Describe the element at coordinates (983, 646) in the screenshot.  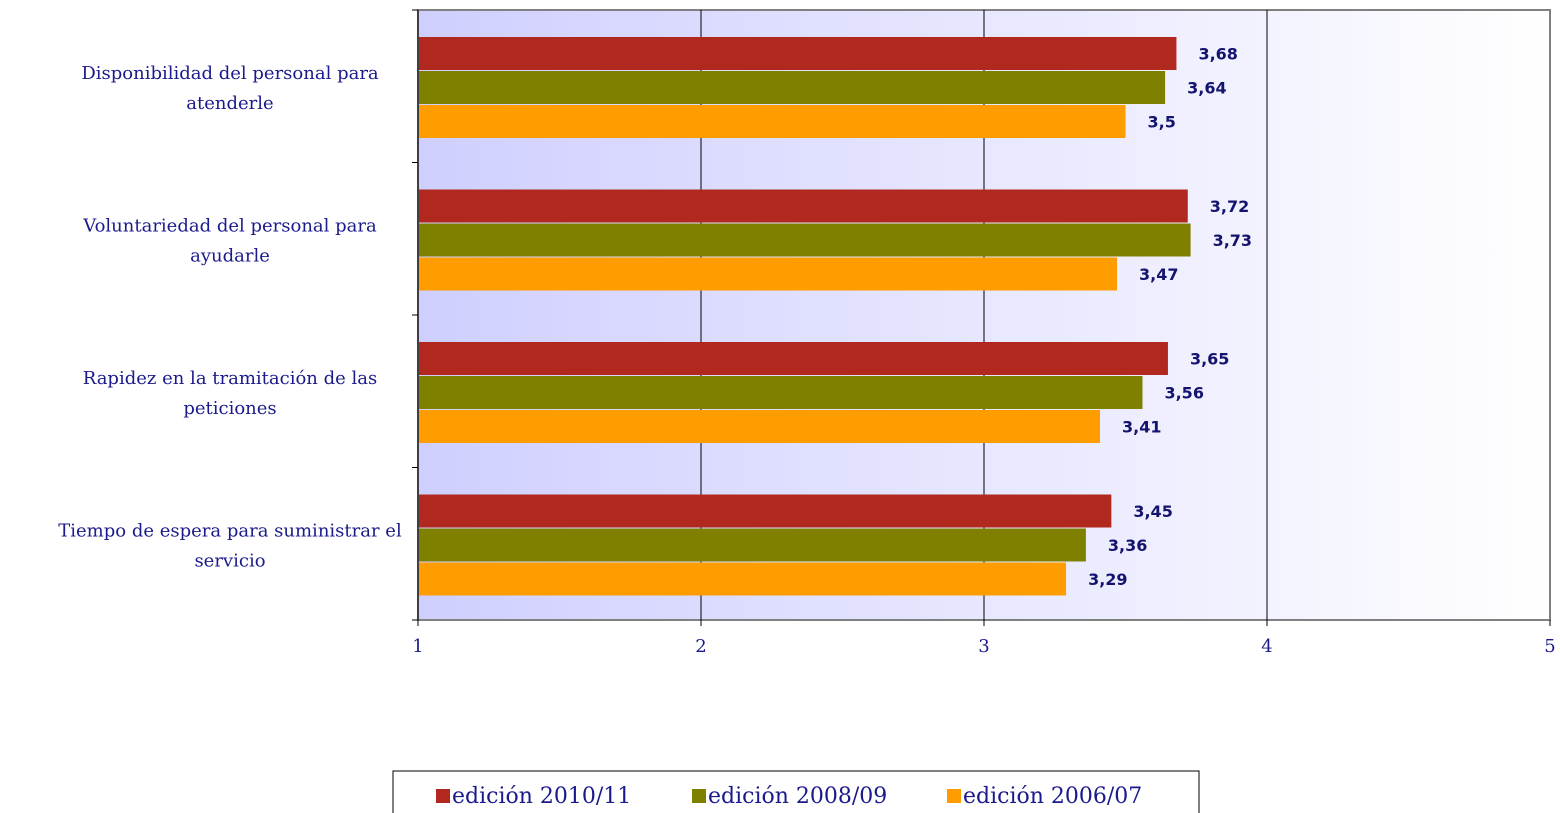
I see `x-tick-label-3: 3` at that location.